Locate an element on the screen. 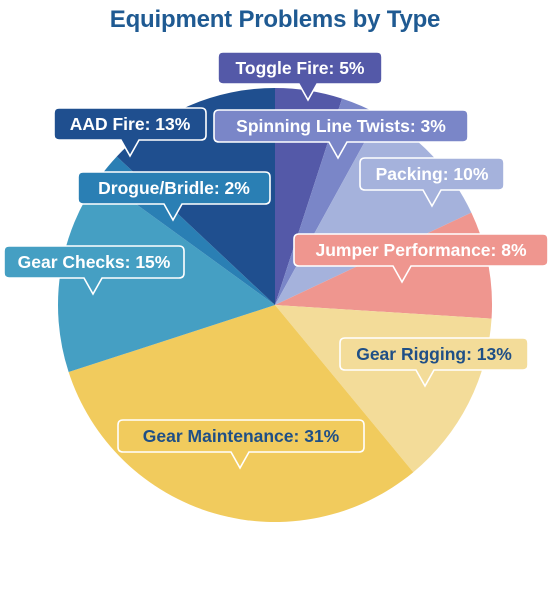 The image size is (550, 600). data-label-gear-checks: Gear Checks: 15% is located at coordinates (94, 262).